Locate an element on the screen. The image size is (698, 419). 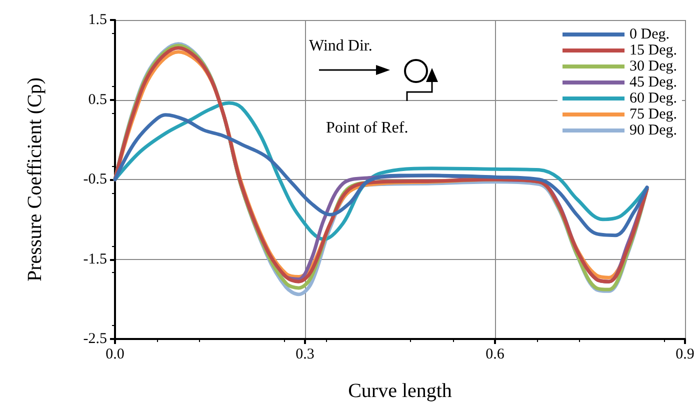
annotation: Wind Dir. is located at coordinates (340, 46).